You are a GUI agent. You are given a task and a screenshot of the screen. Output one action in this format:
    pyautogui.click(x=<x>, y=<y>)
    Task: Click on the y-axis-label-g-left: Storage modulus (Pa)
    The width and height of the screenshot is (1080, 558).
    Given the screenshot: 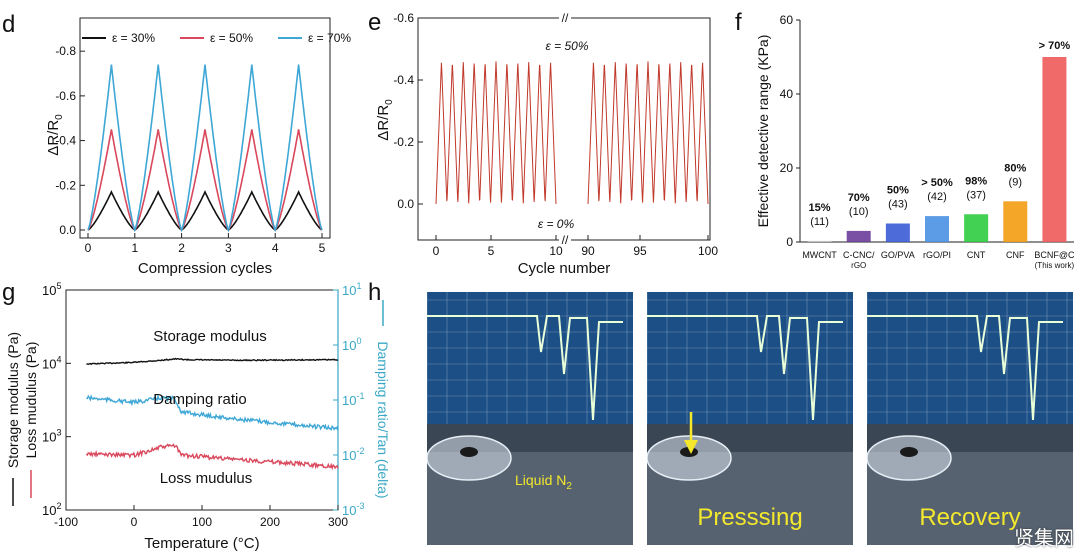 What is the action you would take?
    pyautogui.click(x=13, y=400)
    